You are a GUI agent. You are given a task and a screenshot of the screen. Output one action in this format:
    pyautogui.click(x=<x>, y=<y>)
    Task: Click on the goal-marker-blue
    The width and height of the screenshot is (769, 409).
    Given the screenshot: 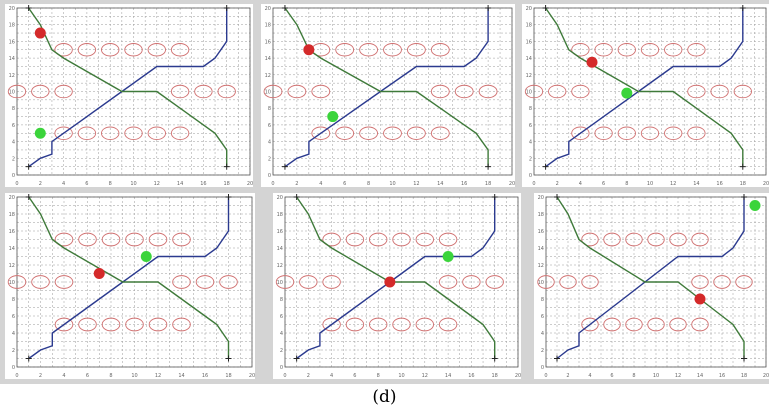 What is the action you would take?
    pyautogui.click(x=488, y=8)
    